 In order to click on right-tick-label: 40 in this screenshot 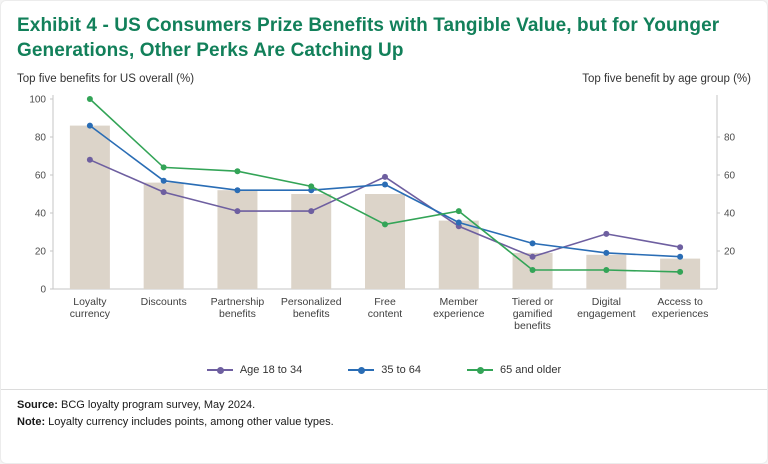, I will do `click(730, 214)`.